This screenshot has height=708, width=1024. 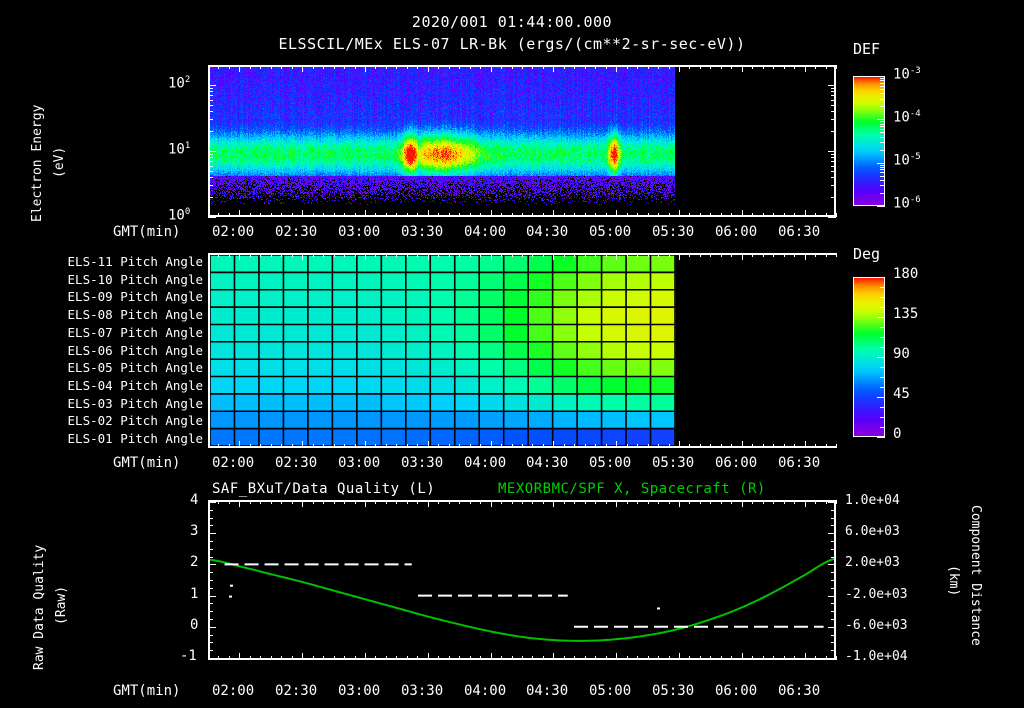 I want to click on top-panel-xlabel: GMT(min), so click(x=147, y=232).